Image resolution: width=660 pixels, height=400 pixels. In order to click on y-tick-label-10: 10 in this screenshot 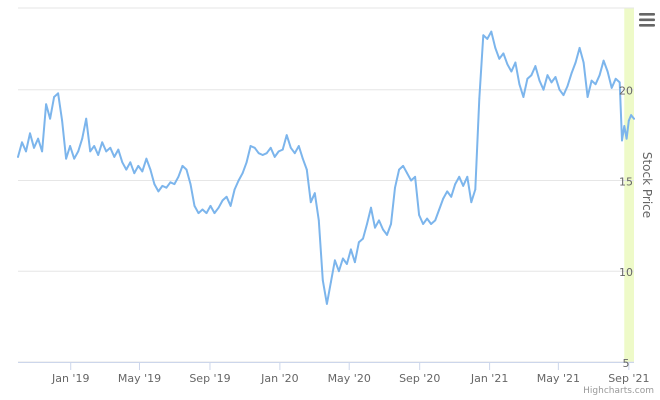, I will do `click(626, 272)`.